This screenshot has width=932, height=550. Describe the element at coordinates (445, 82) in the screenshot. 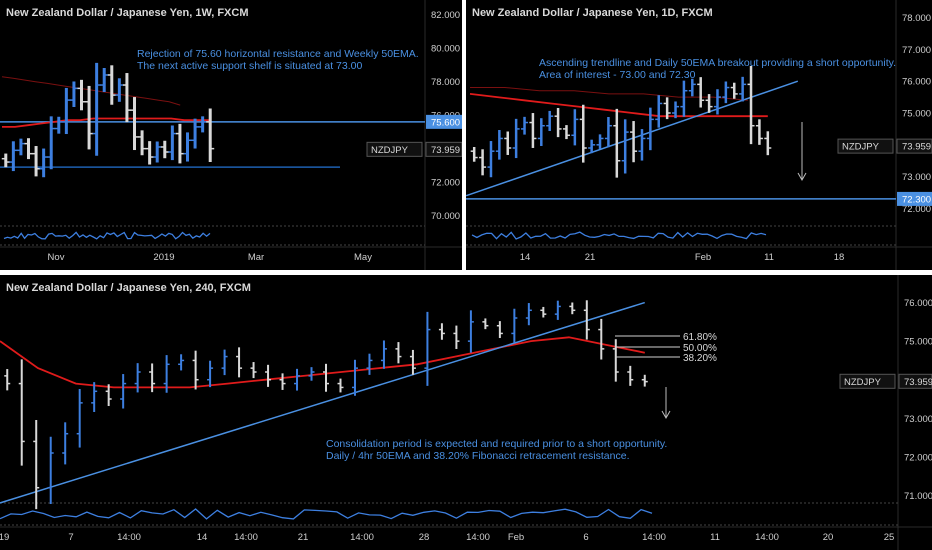

I see `price-axis-tick: 78.000` at that location.